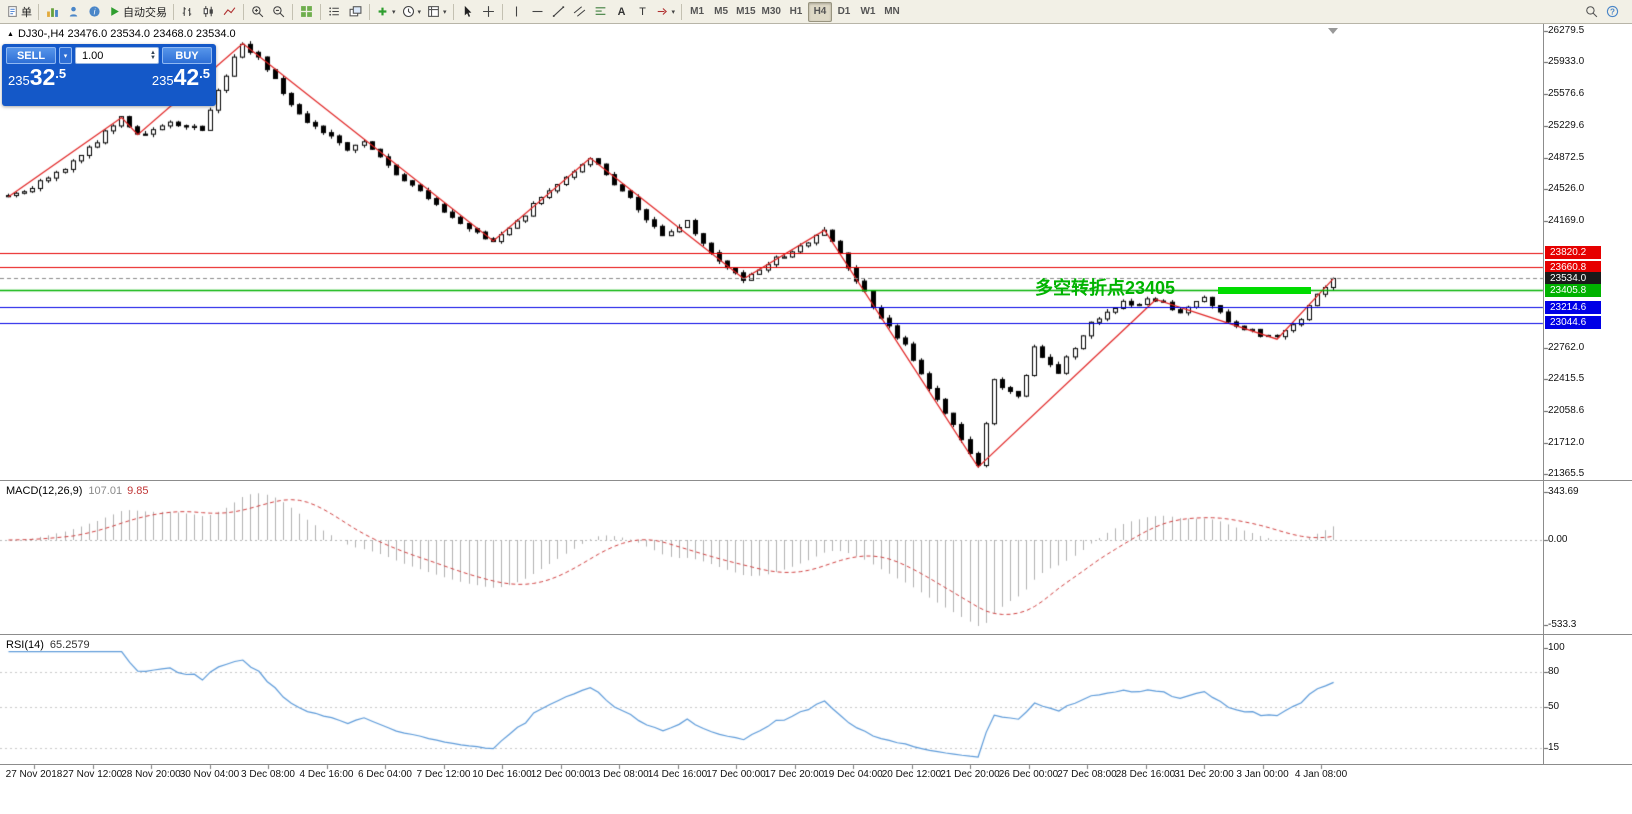  I want to click on time-axis-label: 28 Nov 20:00, so click(151, 774).